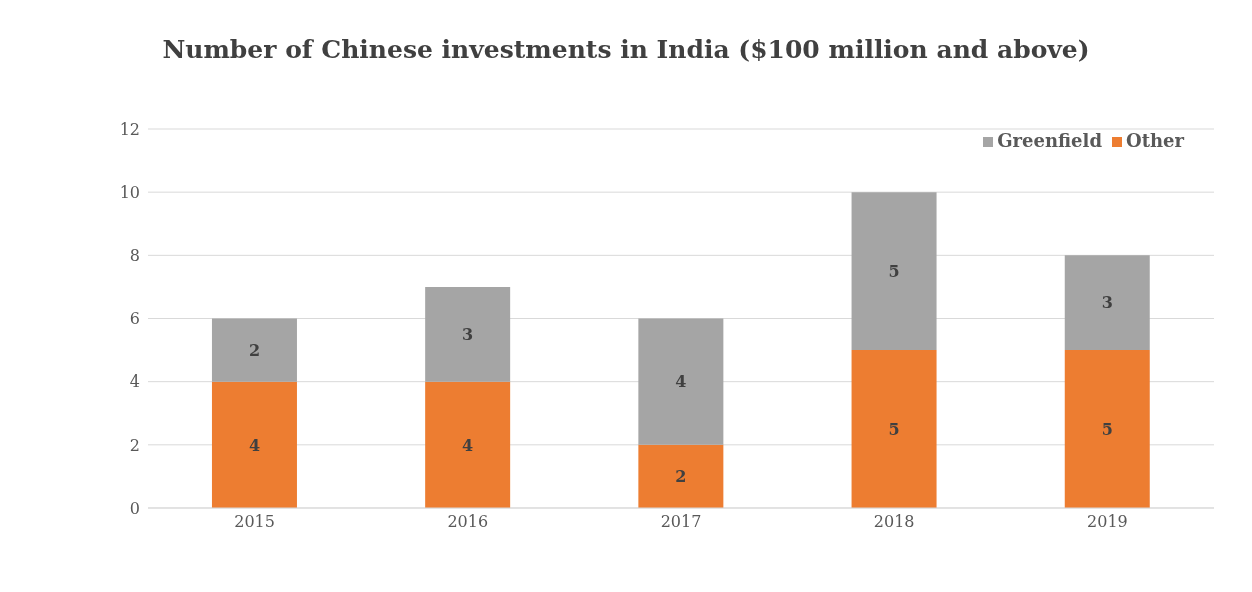  Describe the element at coordinates (129, 192) in the screenshot. I see `y-tick-label: 10` at that location.